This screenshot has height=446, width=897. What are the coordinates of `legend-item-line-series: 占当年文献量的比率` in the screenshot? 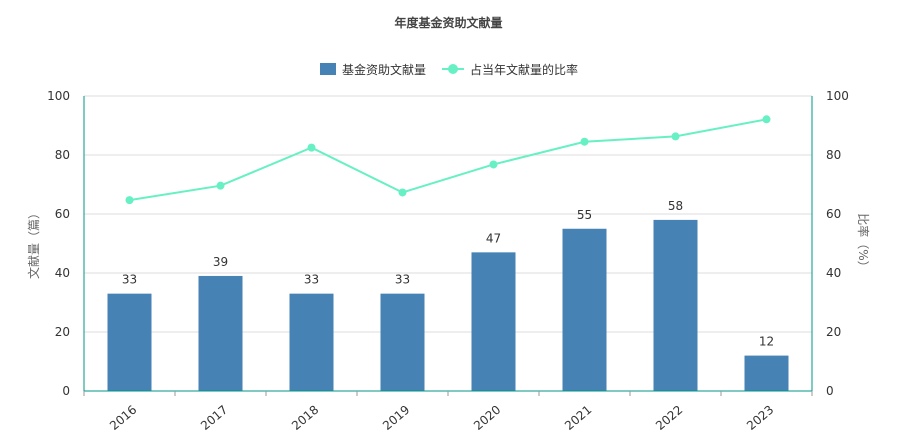 It's located at (510, 69).